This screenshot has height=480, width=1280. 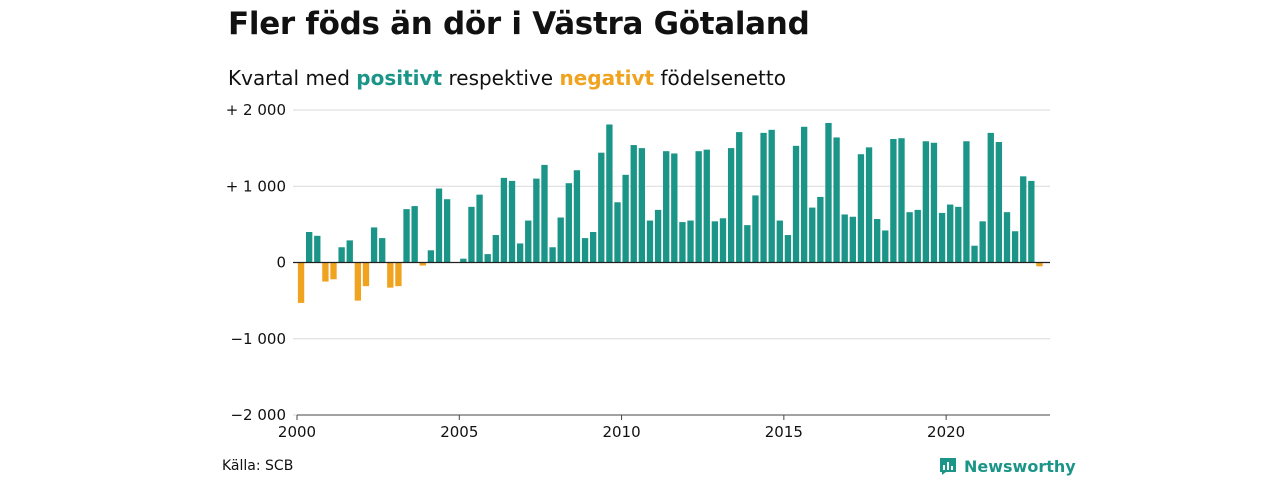 What do you see at coordinates (501, 78) in the screenshot?
I see `subtitle-text-mid: respektive` at bounding box center [501, 78].